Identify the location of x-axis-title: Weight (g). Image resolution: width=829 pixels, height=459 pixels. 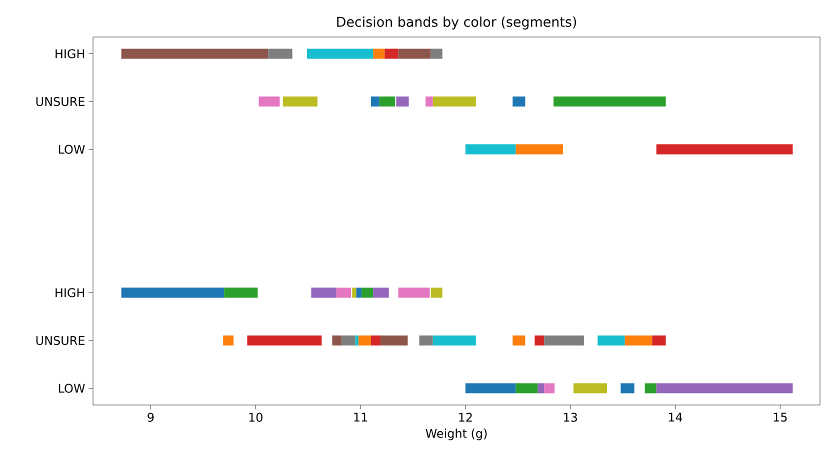
(456, 434).